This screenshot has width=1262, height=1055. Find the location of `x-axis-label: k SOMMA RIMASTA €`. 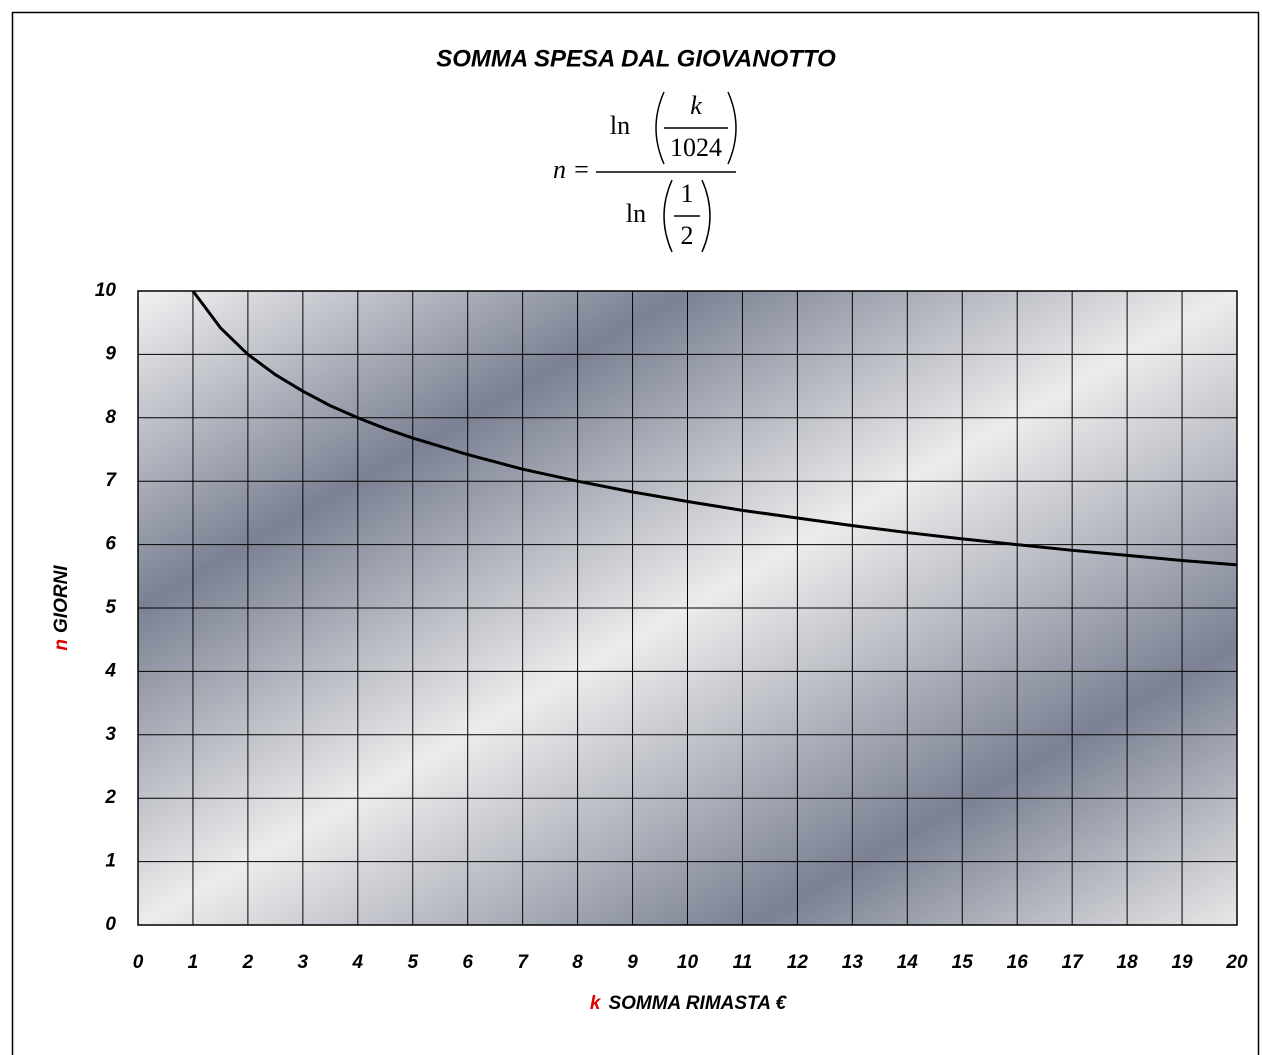

x-axis-label: k SOMMA RIMASTA € is located at coordinates (689, 1003).